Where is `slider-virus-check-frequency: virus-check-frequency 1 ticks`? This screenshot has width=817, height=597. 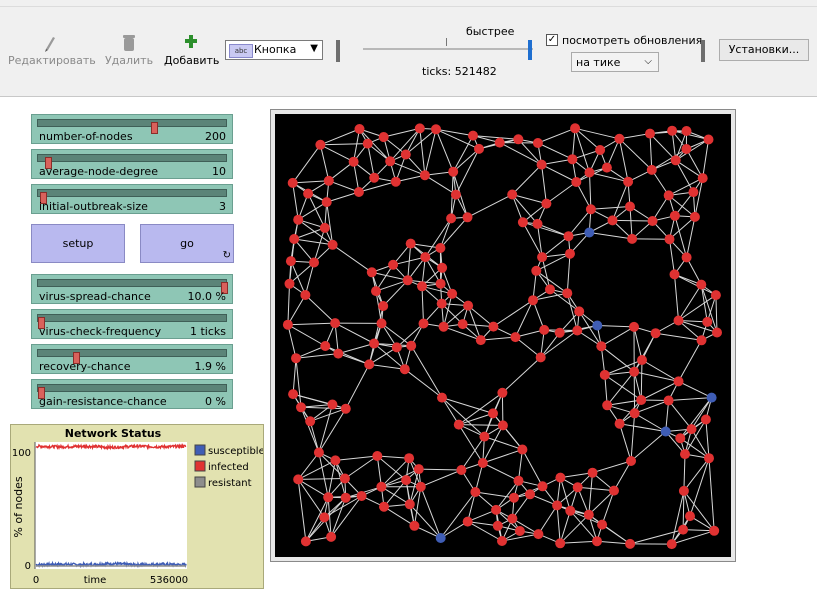
slider-virus-check-frequency: virus-check-frequency 1 ticks is located at coordinates (132, 324).